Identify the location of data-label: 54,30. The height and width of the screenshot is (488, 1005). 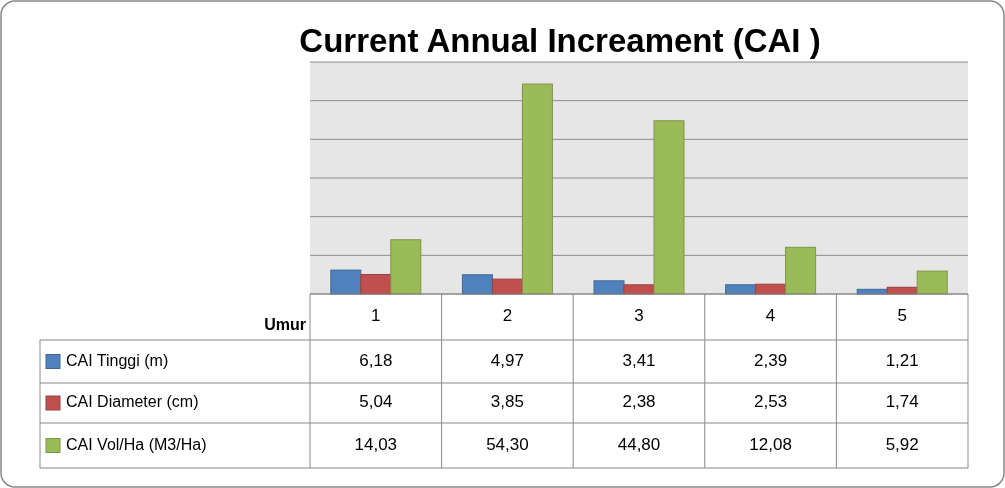
(507, 444).